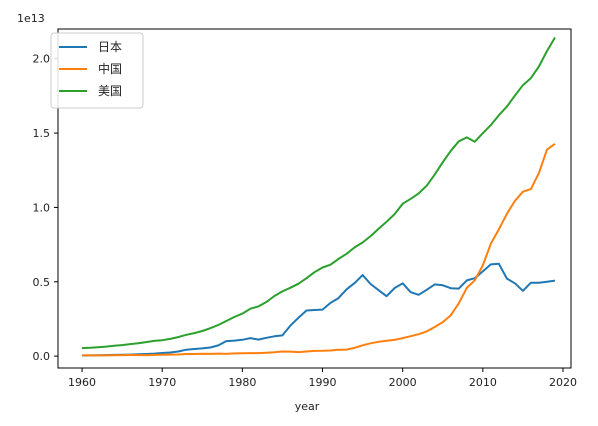  What do you see at coordinates (42, 207) in the screenshot?
I see `y-tick-label: 1.0` at bounding box center [42, 207].